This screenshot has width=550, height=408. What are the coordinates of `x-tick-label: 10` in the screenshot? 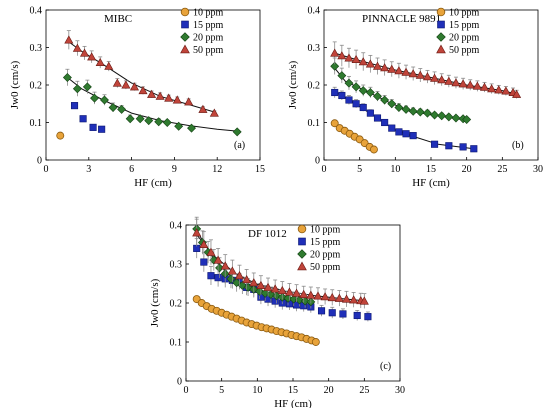 It's located at (395, 169).